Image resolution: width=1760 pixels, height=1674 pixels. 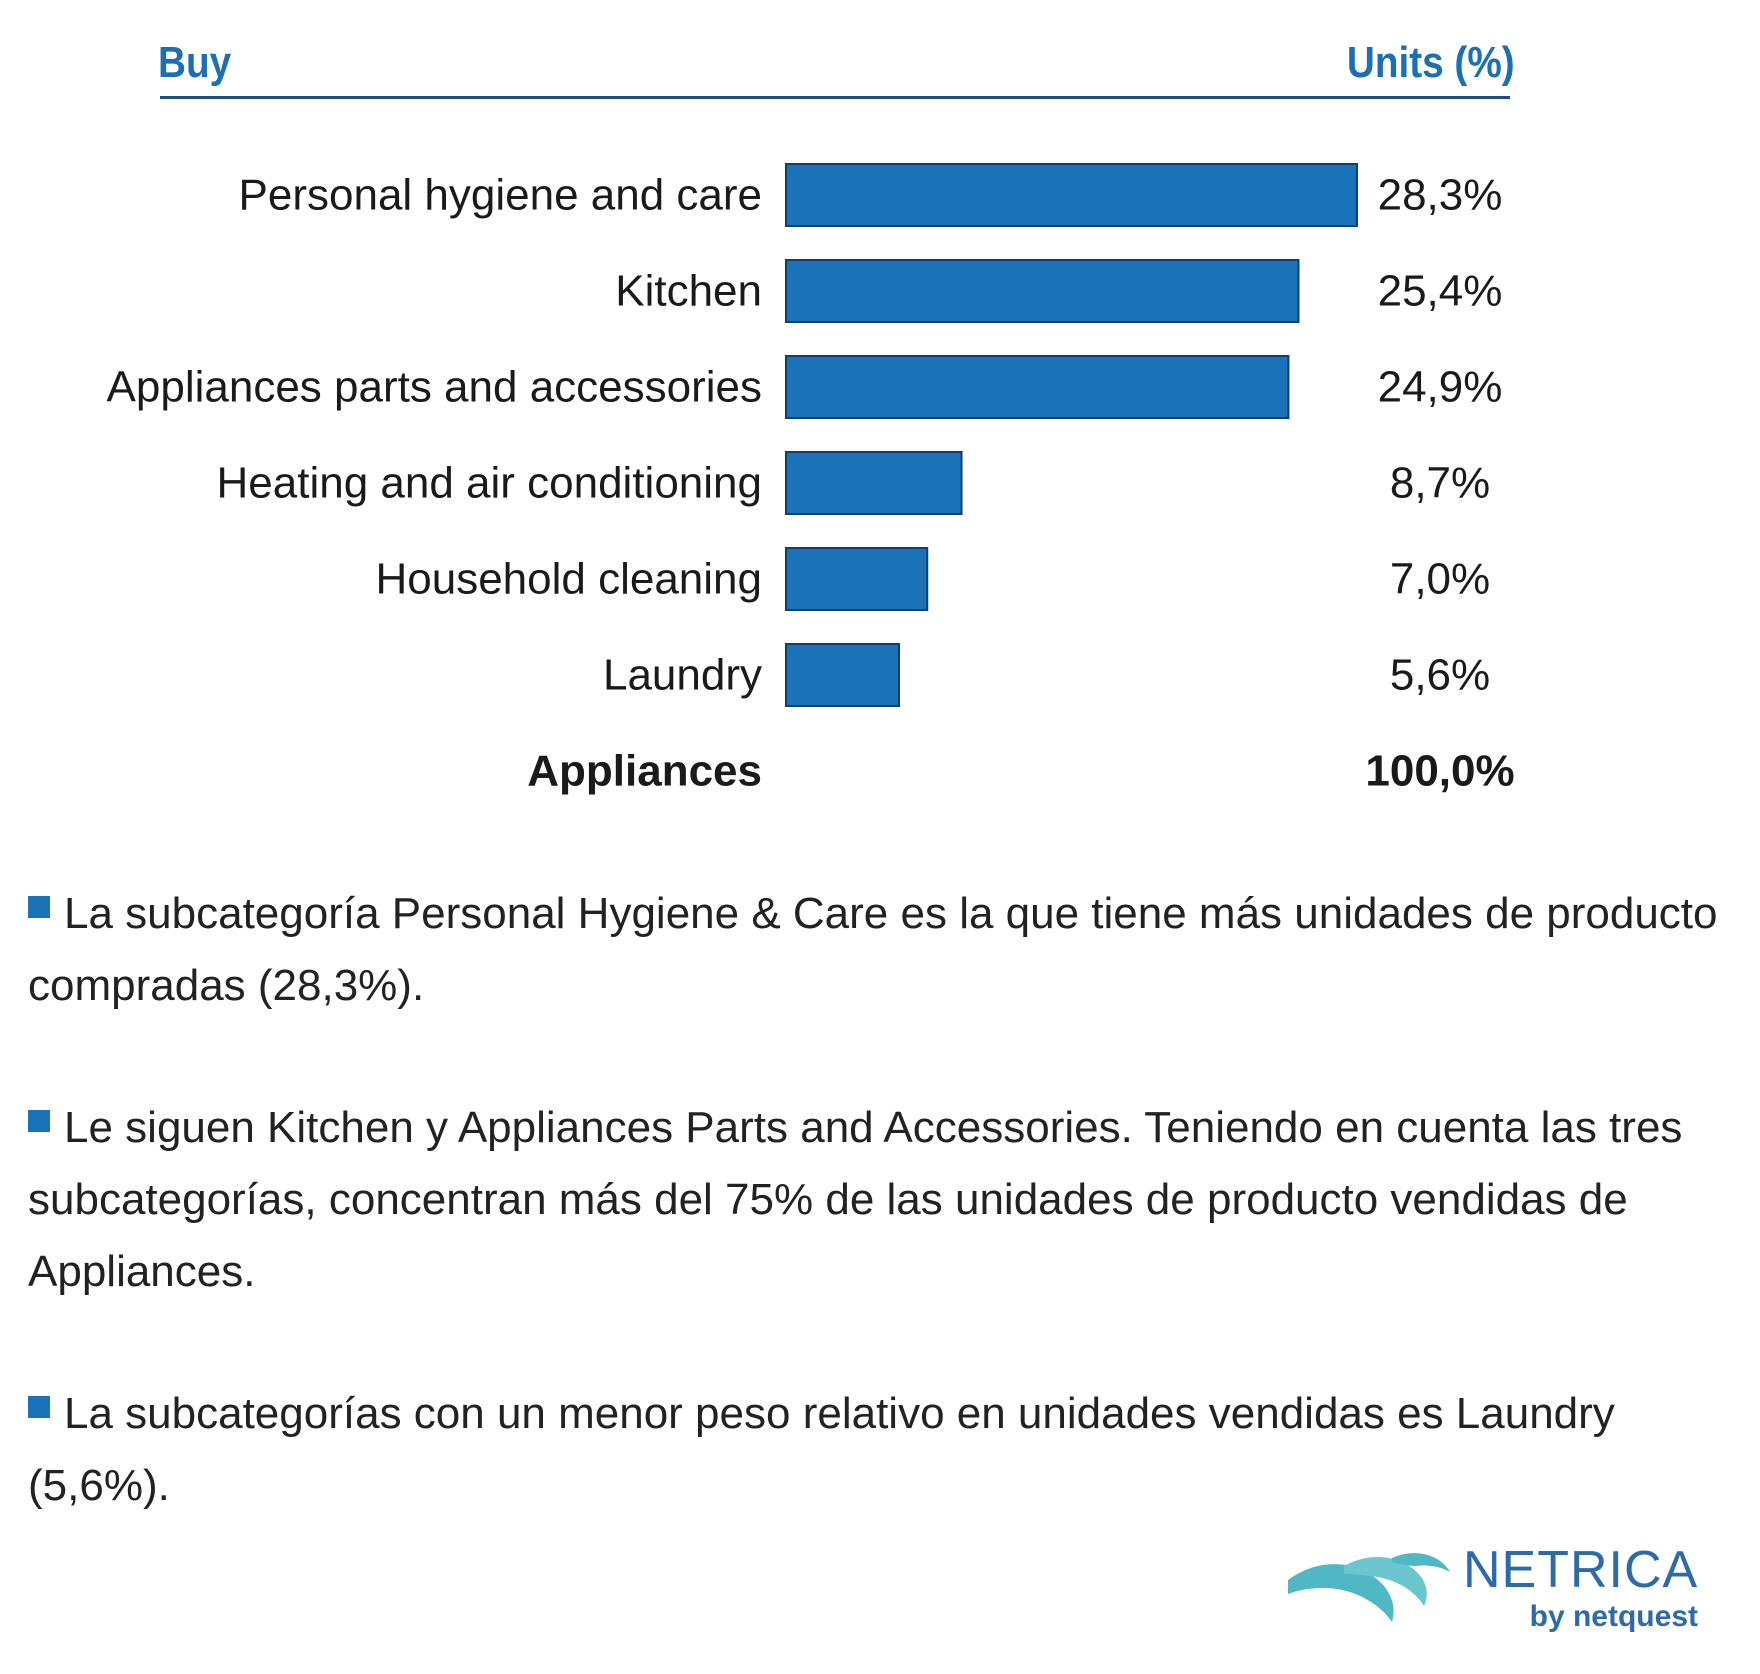 I want to click on value-label: 24,9%, so click(x=1440, y=387).